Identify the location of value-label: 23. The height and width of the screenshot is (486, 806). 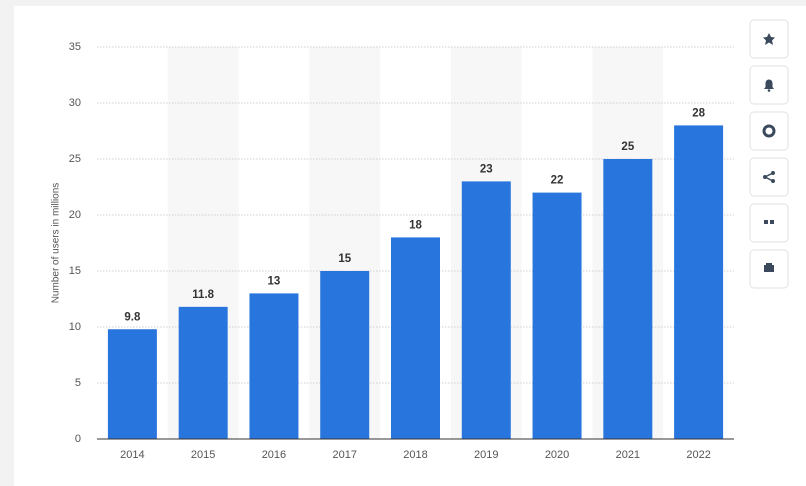
(486, 169).